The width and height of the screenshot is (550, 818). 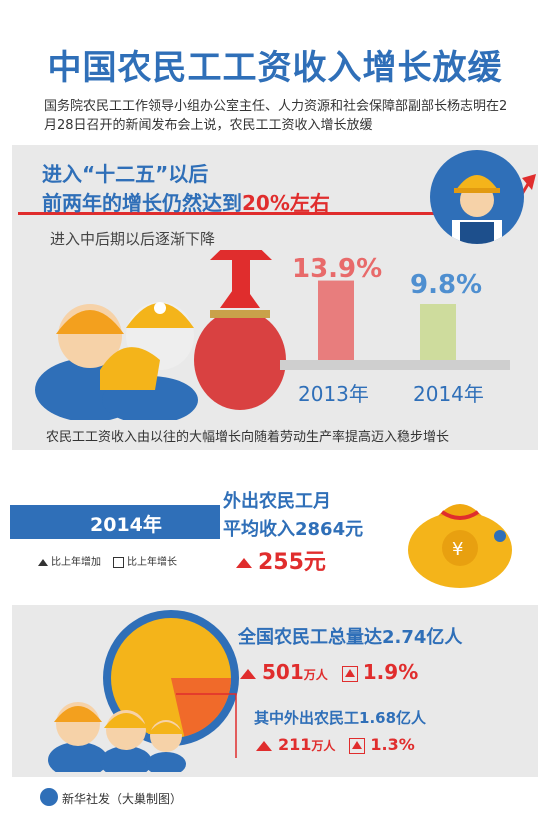 I want to click on bar-2013-label: 2013年, so click(x=333, y=394).